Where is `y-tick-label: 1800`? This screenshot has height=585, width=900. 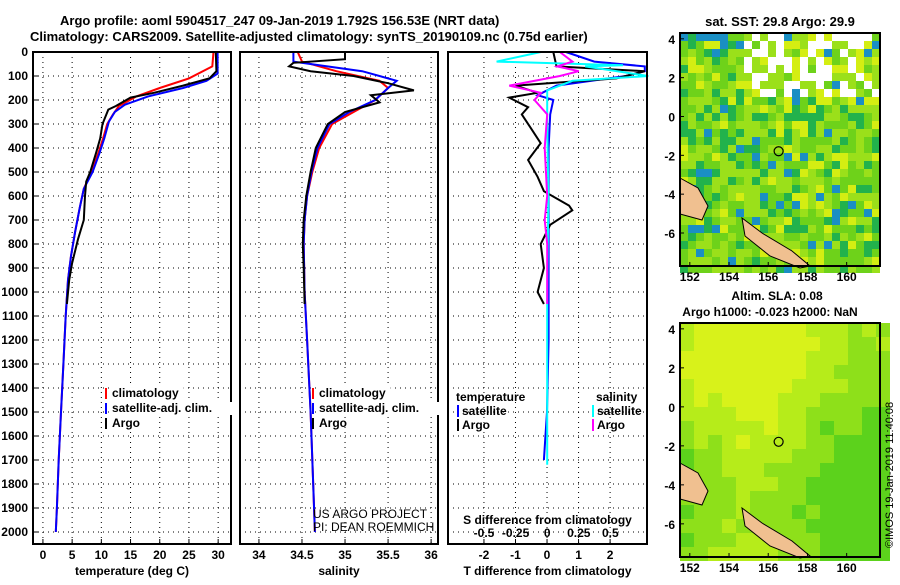
y-tick-label: 1800 is located at coordinates (14, 484).